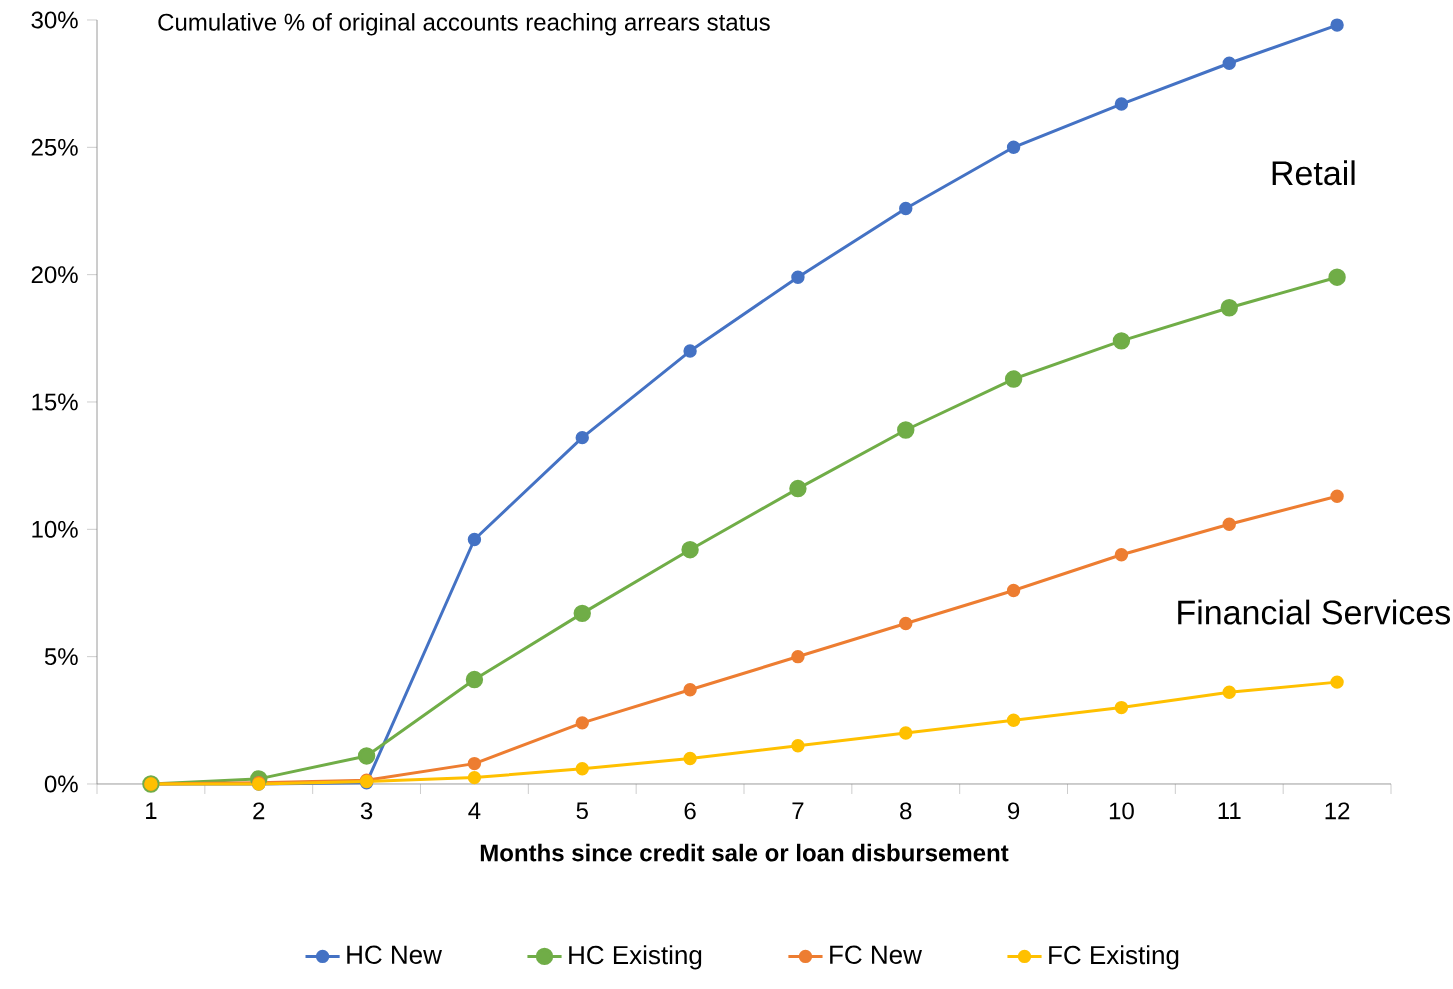  What do you see at coordinates (259, 811) in the screenshot?
I see `x-tick-label: 2` at bounding box center [259, 811].